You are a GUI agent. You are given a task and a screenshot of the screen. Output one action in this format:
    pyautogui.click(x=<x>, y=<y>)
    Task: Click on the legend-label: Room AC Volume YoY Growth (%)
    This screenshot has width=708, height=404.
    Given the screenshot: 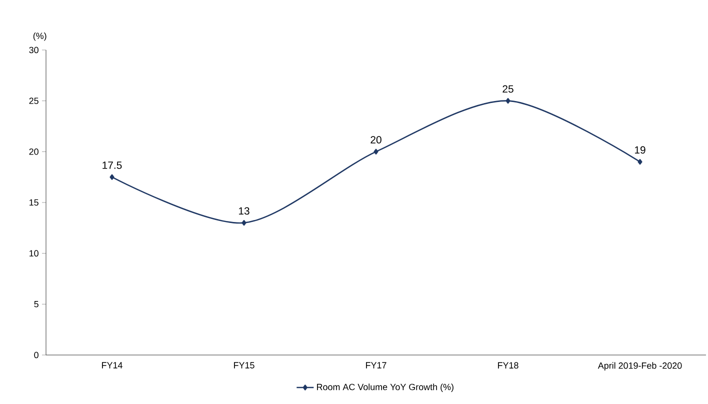 What is the action you would take?
    pyautogui.click(x=385, y=388)
    